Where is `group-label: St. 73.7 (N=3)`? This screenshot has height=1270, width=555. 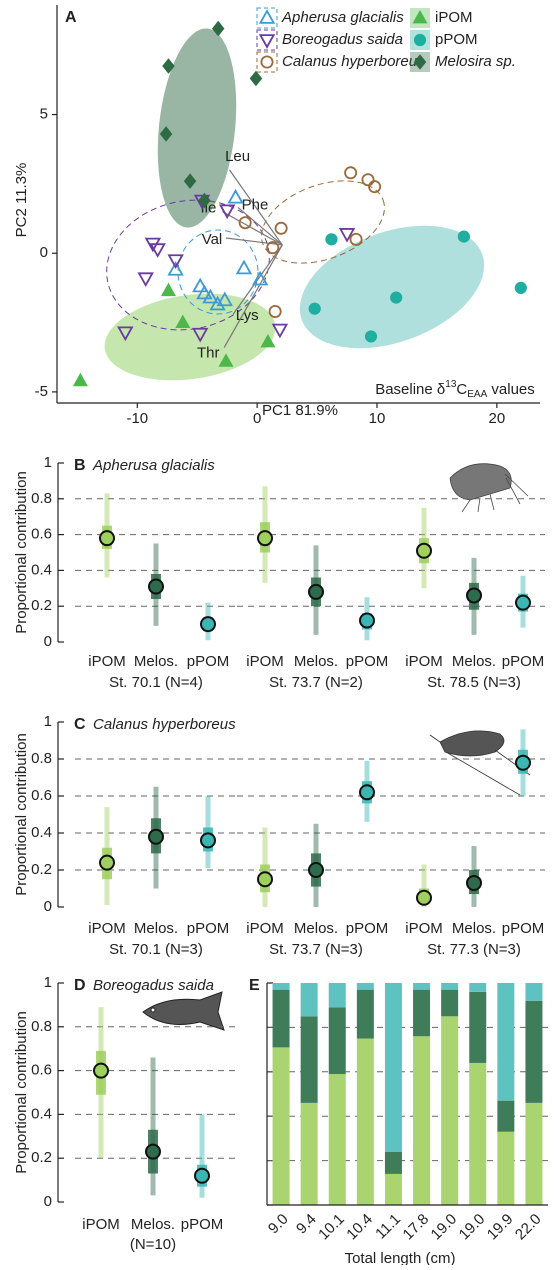 group-label: St. 73.7 (N=3) is located at coordinates (316, 949).